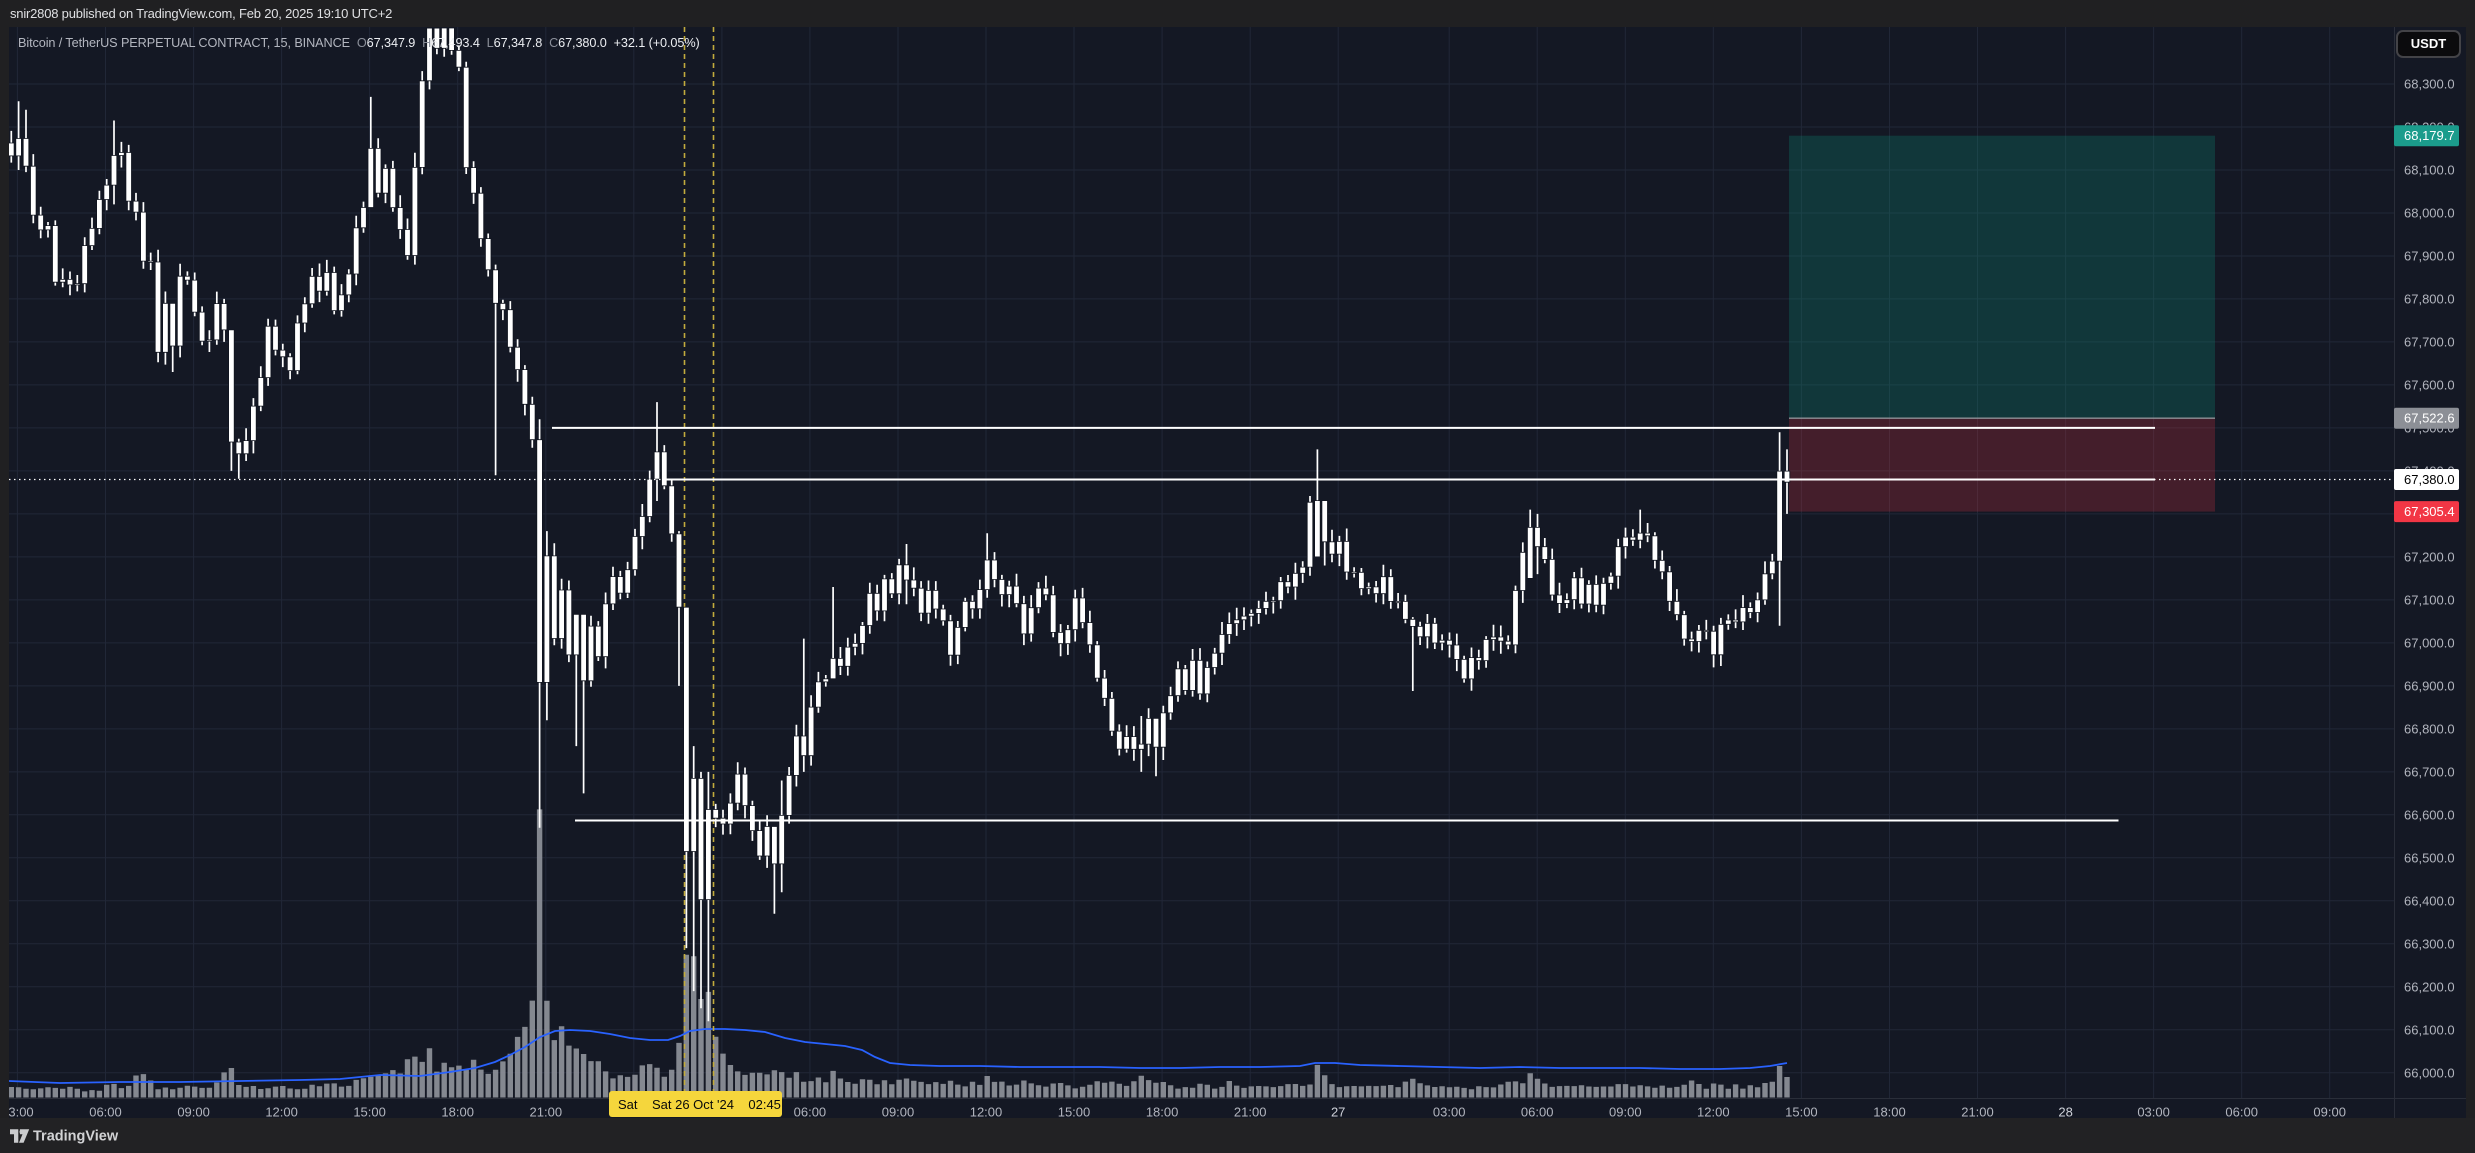  I want to click on svg-text: 67,380.0, so click(2429, 479).